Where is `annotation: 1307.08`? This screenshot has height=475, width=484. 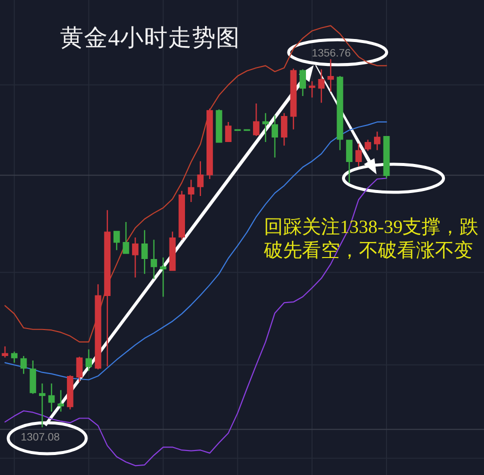
annotation: 1307.08 is located at coordinates (40, 437).